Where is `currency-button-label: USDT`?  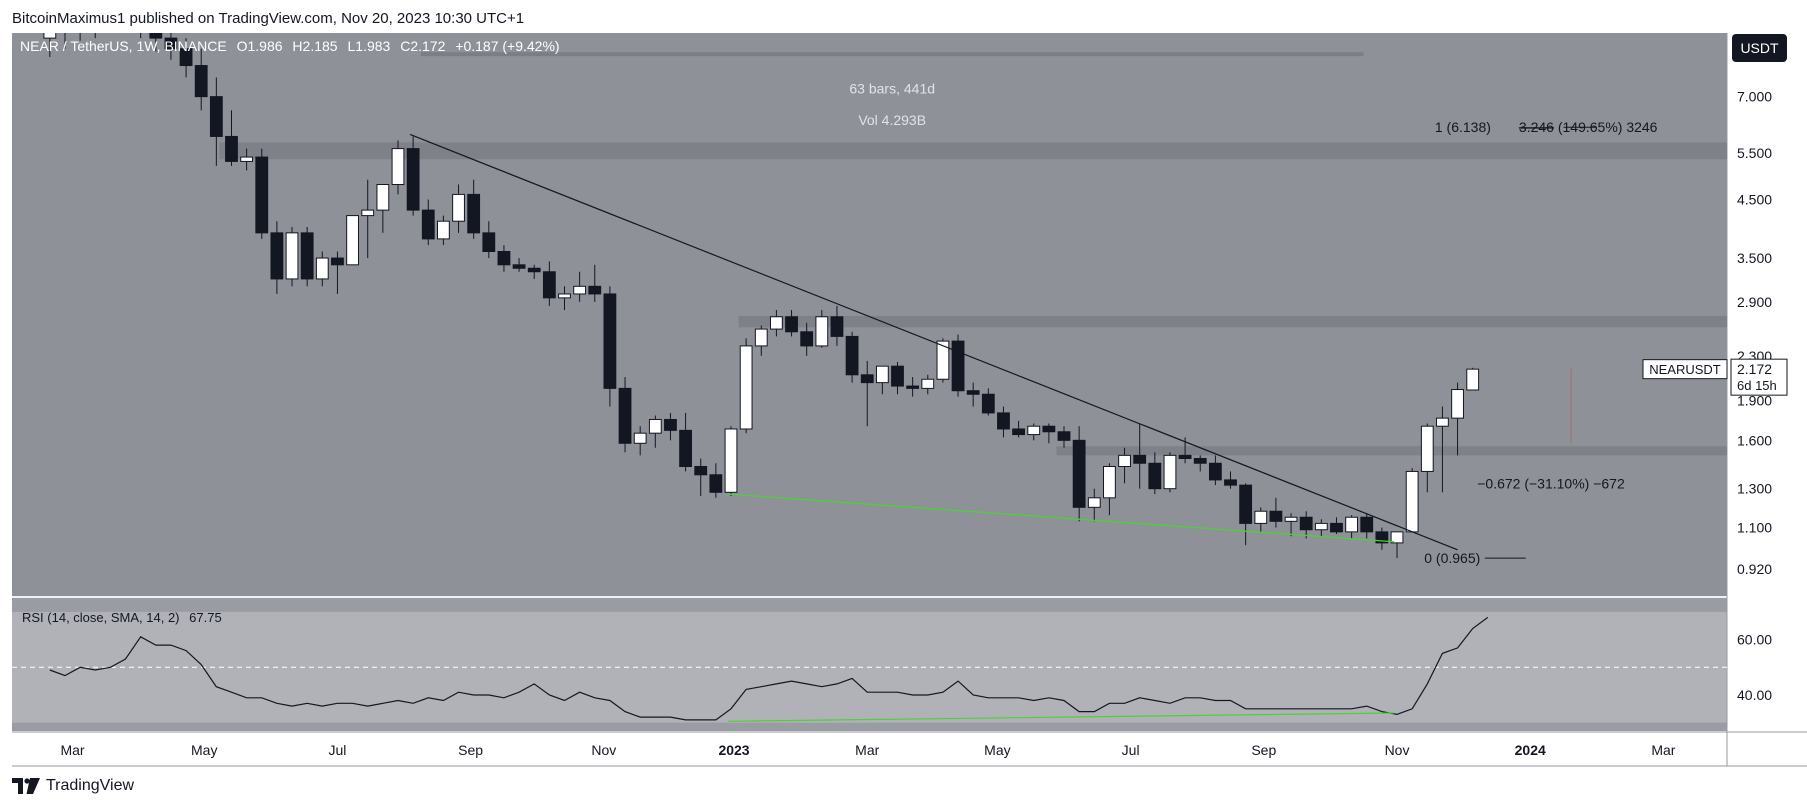 currency-button-label: USDT is located at coordinates (1759, 48).